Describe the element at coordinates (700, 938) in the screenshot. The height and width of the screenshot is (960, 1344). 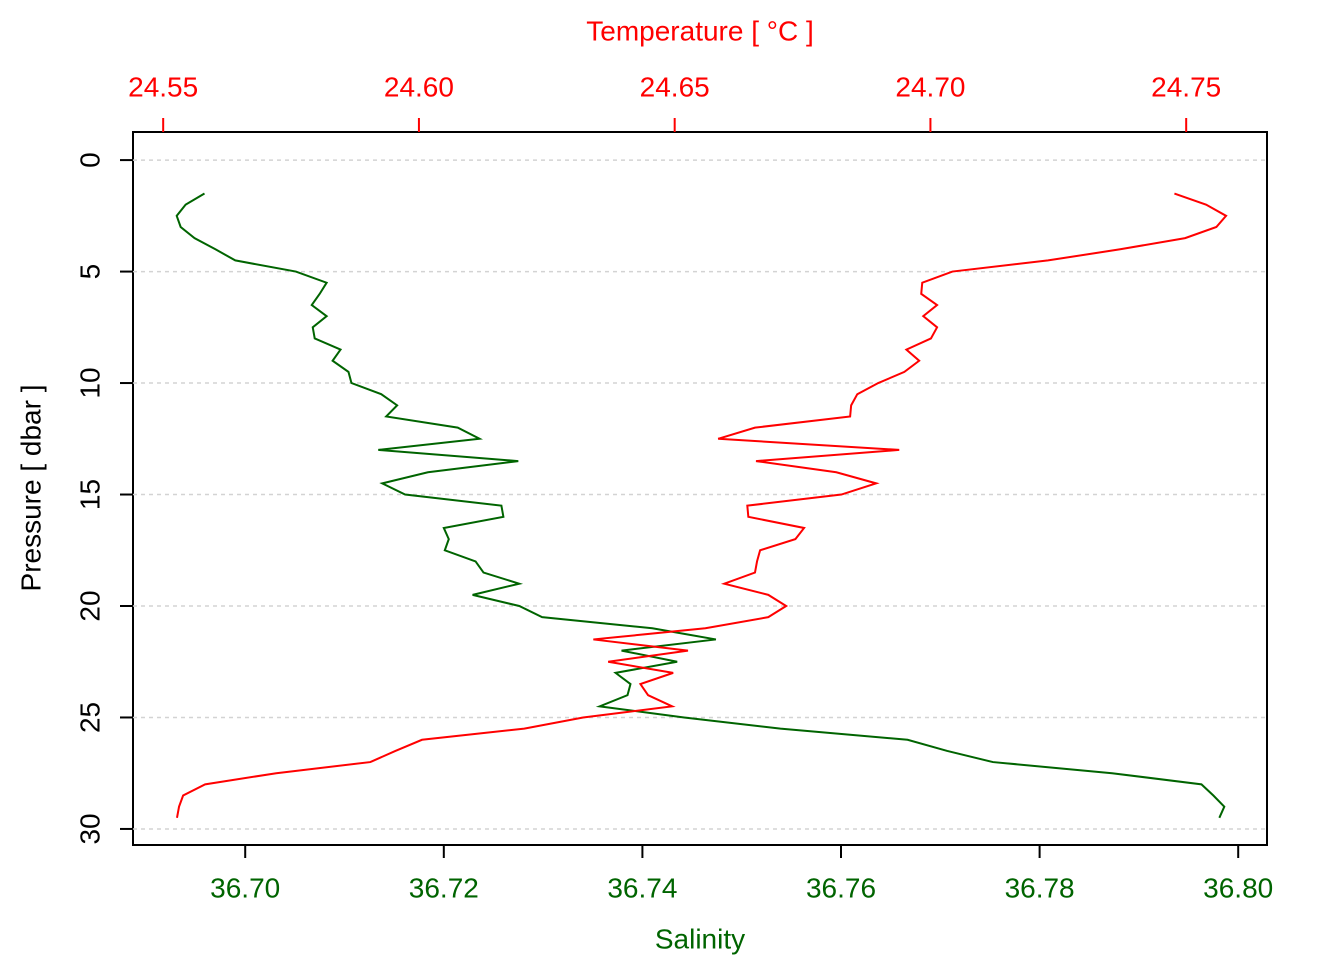
I see `bottom-axis-title: Salinity` at that location.